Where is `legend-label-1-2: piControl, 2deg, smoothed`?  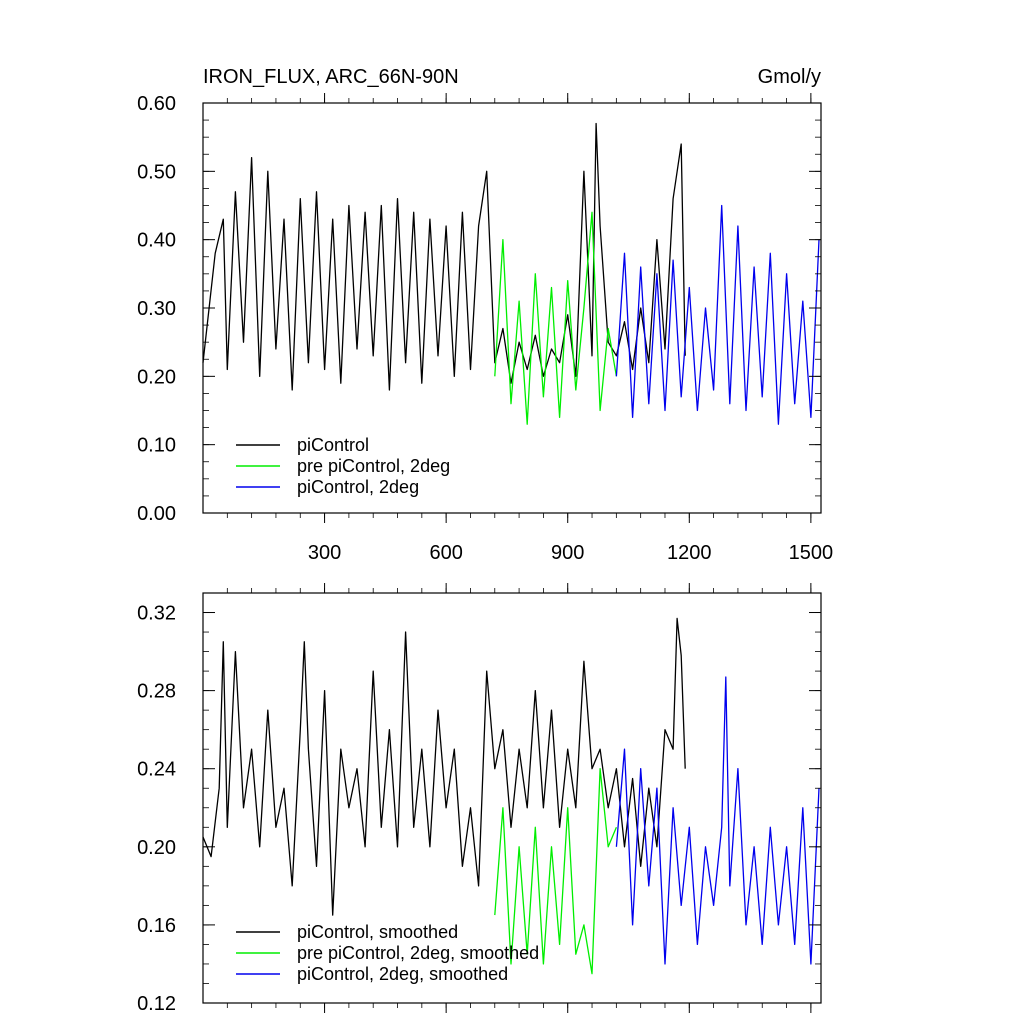 legend-label-1-2: piControl, 2deg, smoothed is located at coordinates (402, 974).